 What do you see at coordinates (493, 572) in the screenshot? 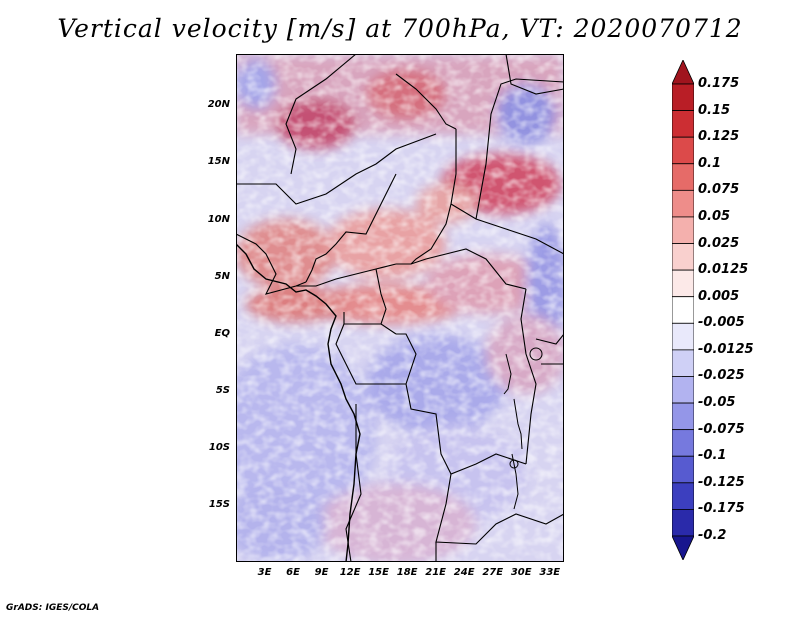
I see `lon-tick-label: 27E` at bounding box center [493, 572].